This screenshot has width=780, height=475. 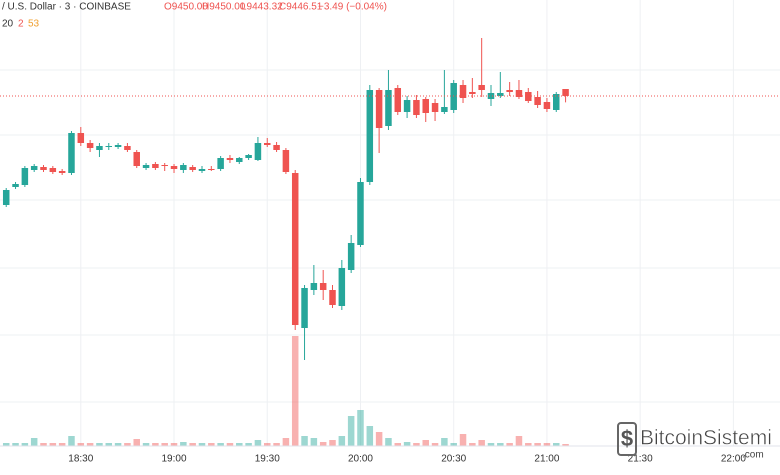 I want to click on x-tick-label: 20:00, so click(x=360, y=459).